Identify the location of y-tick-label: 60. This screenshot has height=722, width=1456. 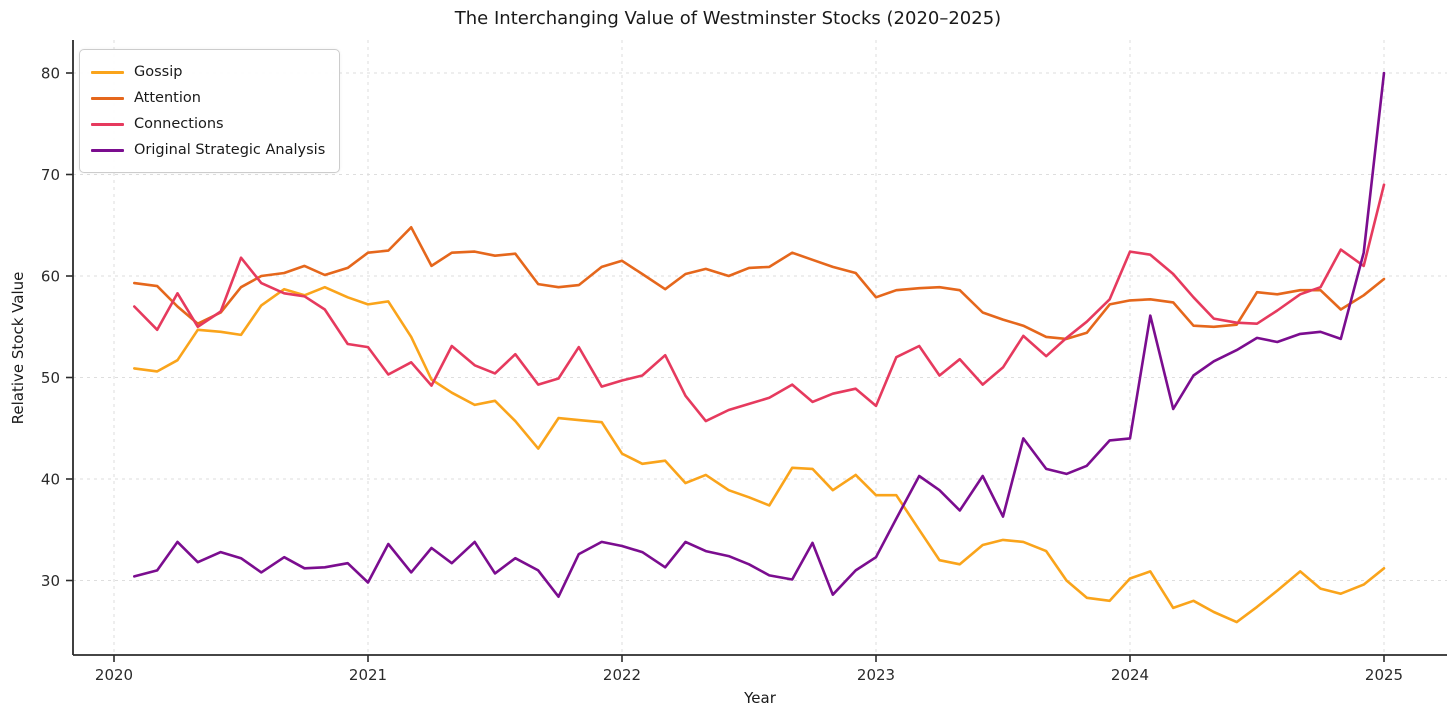
(50, 277).